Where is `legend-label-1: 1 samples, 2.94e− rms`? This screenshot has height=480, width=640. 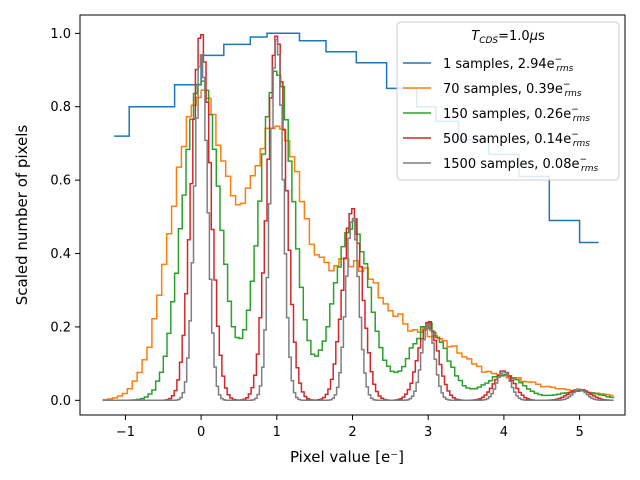
legend-label-1: 1 samples, 2.94e− rms is located at coordinates (508, 64).